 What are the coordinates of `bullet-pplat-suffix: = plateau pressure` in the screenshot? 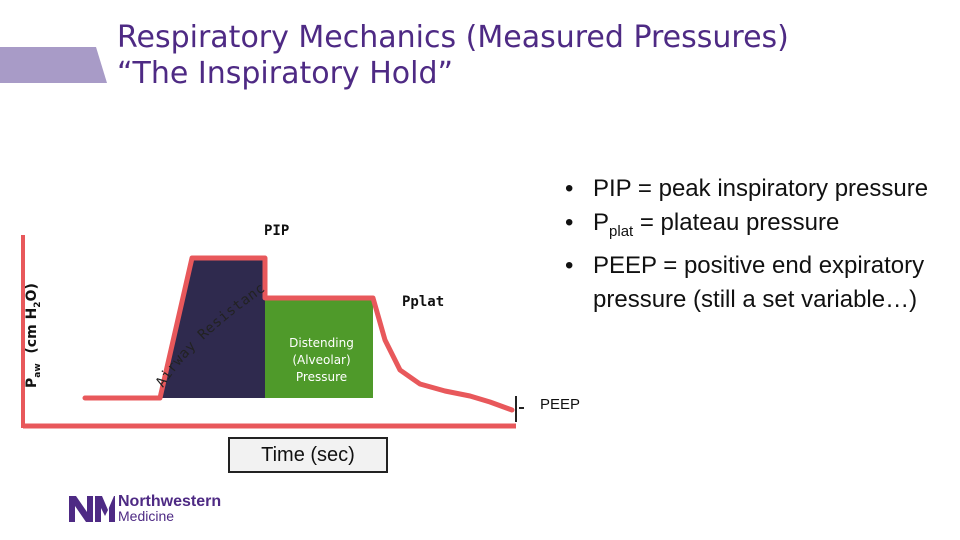 It's located at (736, 222).